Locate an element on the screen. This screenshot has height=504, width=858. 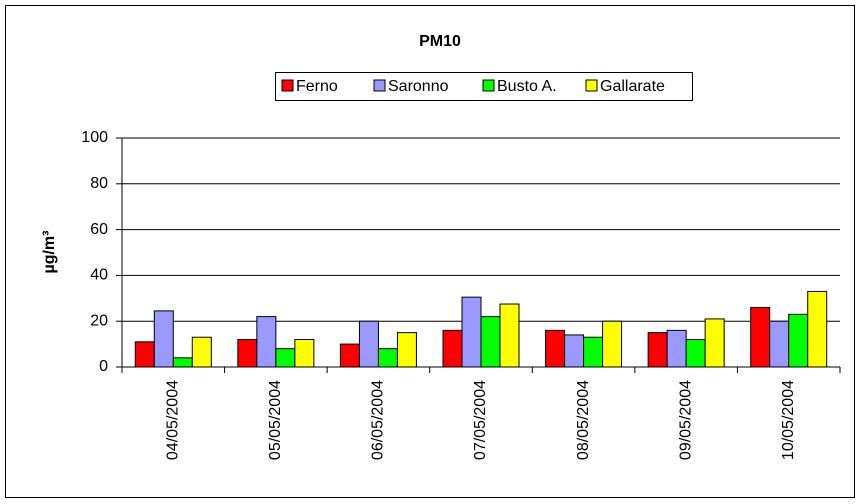
x-tick-label: 08/05/2004 is located at coordinates (583, 420).